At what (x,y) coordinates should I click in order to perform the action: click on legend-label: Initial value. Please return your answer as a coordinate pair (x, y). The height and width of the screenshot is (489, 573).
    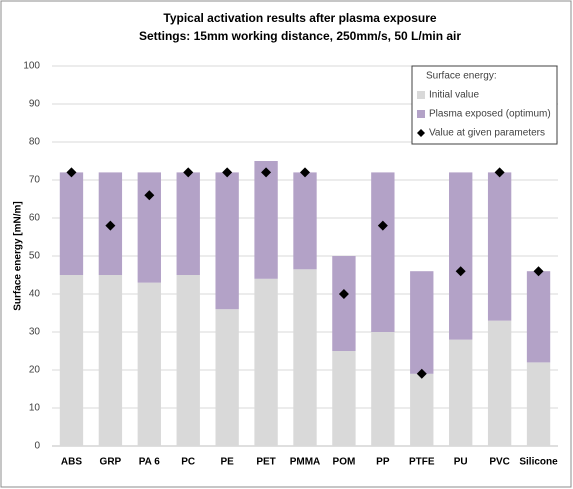
    Looking at the image, I should click on (454, 95).